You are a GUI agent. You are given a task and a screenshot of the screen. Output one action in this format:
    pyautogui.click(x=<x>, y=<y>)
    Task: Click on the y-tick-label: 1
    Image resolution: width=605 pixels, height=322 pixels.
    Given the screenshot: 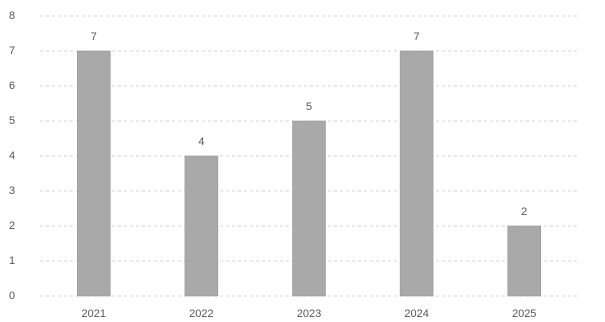 What is the action you would take?
    pyautogui.click(x=12, y=261)
    